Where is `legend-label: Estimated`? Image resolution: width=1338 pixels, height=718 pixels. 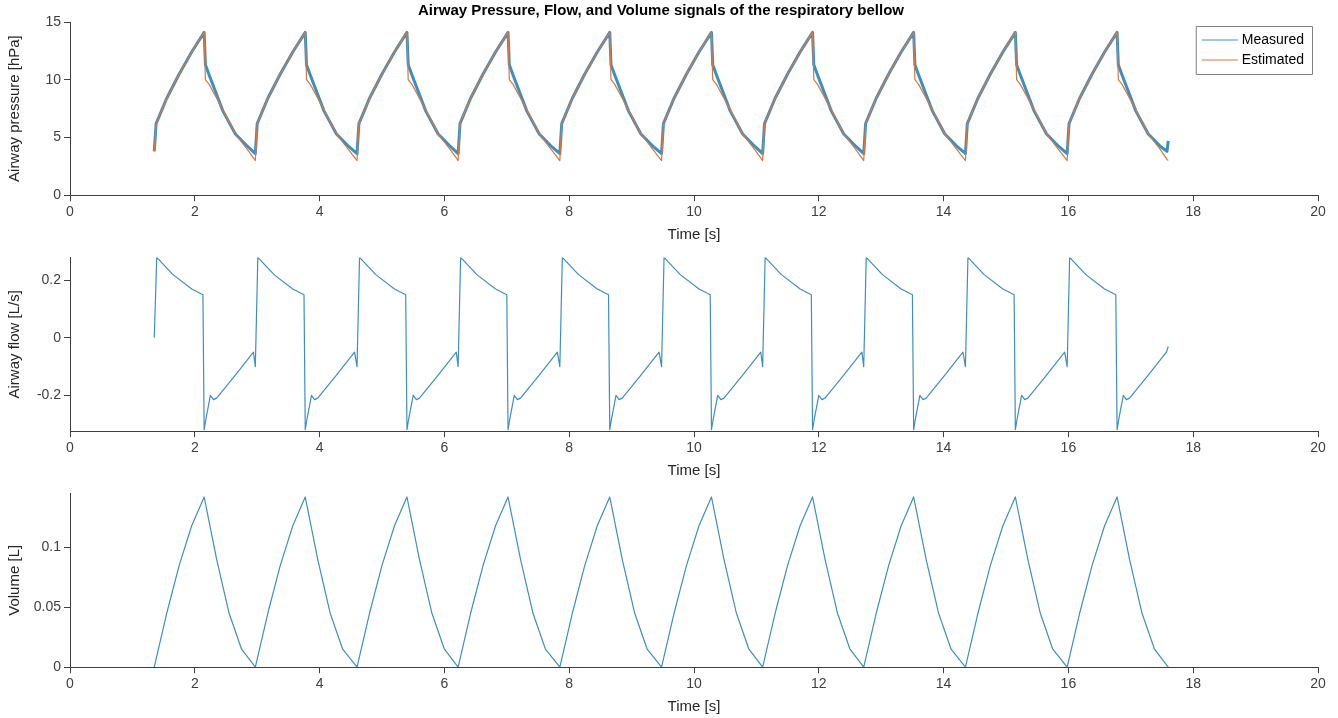
legend-label: Estimated is located at coordinates (1272, 58).